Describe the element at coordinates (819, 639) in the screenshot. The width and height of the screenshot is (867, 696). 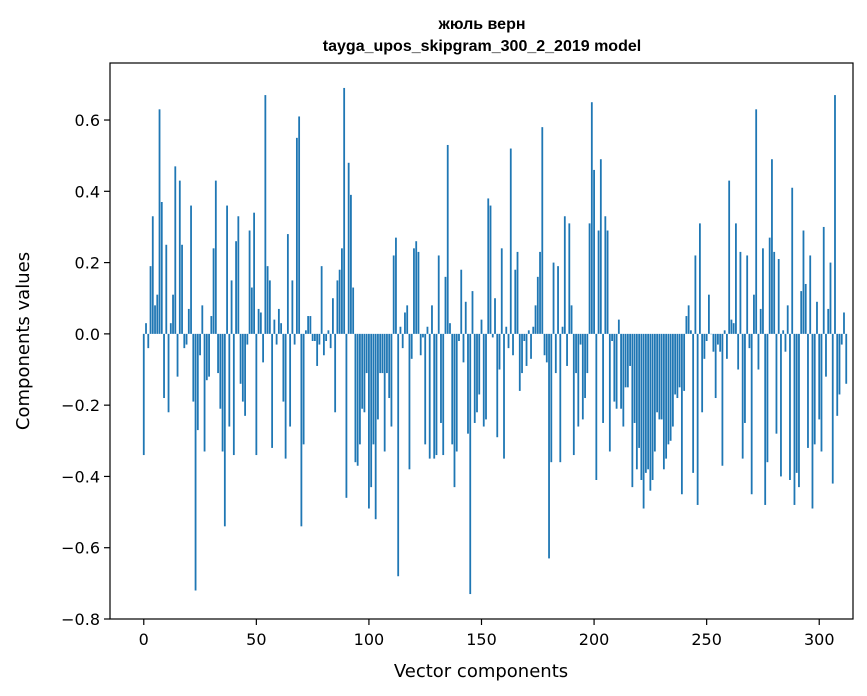
I see `x-tick-label: 300` at that location.